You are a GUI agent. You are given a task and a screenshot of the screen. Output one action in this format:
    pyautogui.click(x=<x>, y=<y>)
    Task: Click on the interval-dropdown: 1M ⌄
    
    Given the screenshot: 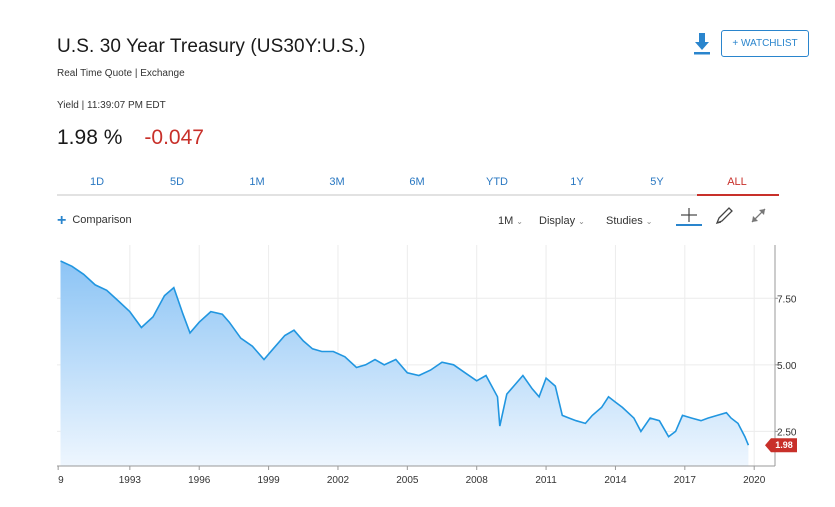 What is the action you would take?
    pyautogui.click(x=510, y=221)
    